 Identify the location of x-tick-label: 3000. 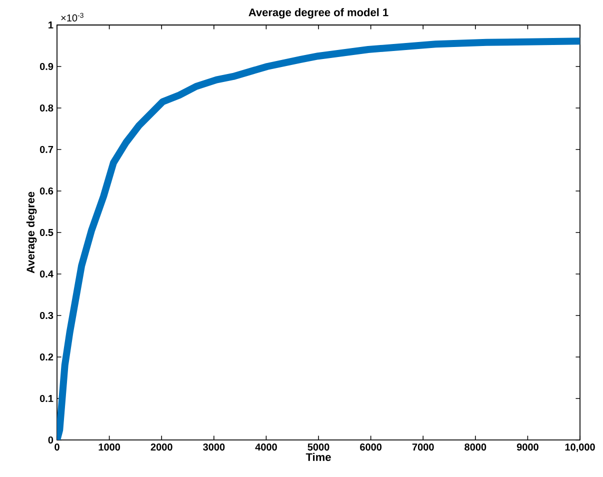
(214, 447).